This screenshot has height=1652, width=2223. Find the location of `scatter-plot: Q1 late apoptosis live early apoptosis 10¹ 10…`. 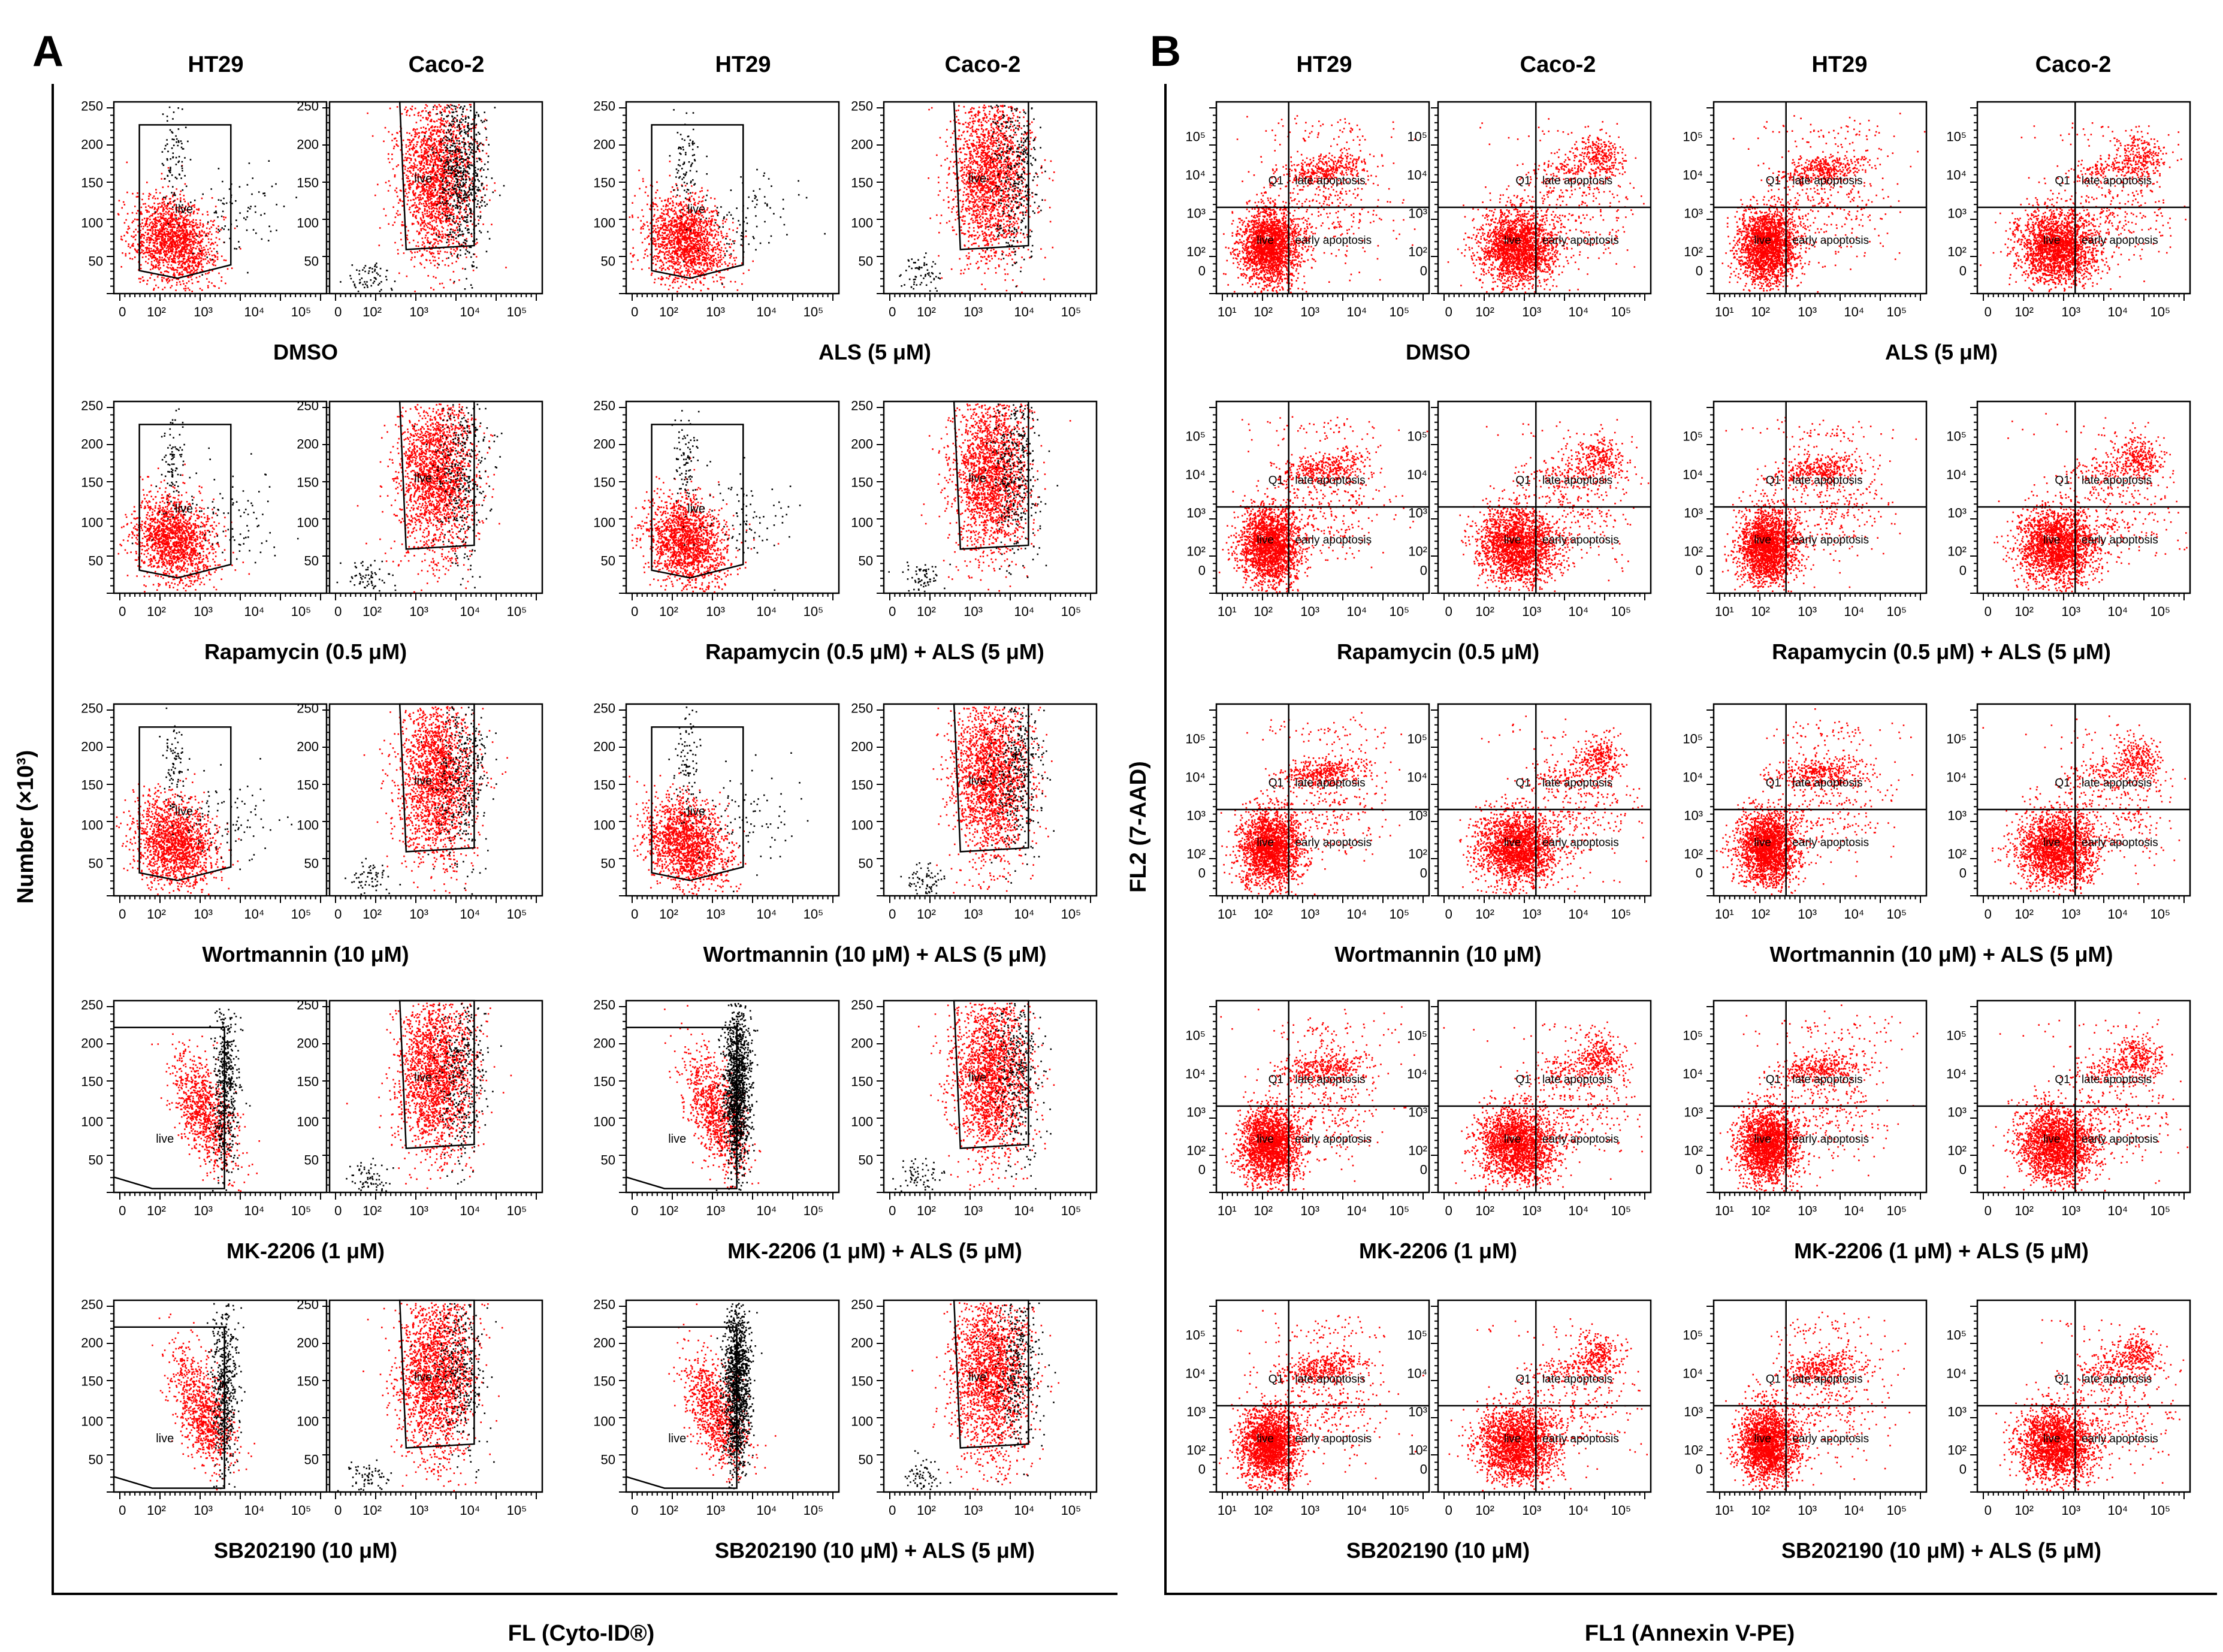

scatter-plot: Q1 late apoptosis live early apoptosis 10¹ 10… is located at coordinates (1805, 210).